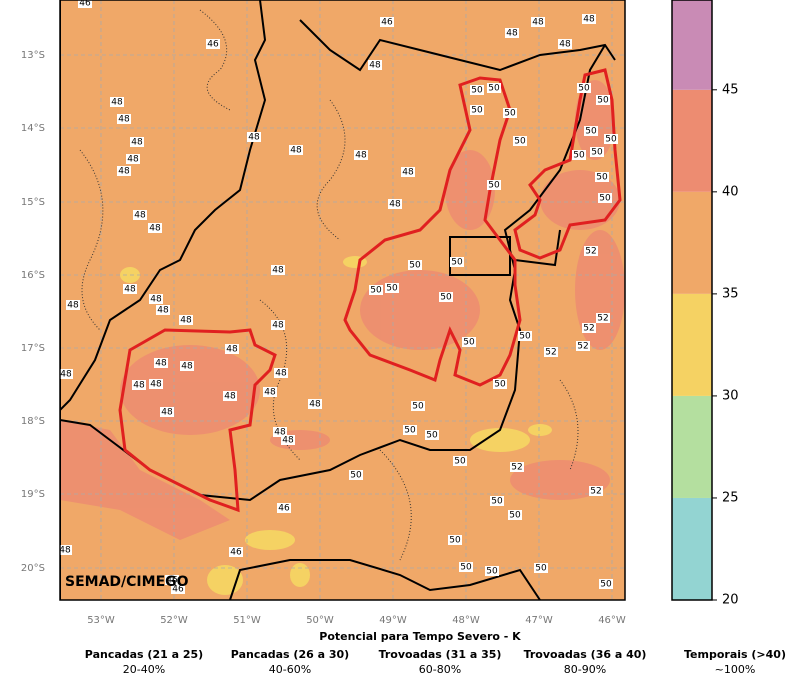 This screenshot has width=797, height=680. I want to click on lon-label: 52°W, so click(174, 620).